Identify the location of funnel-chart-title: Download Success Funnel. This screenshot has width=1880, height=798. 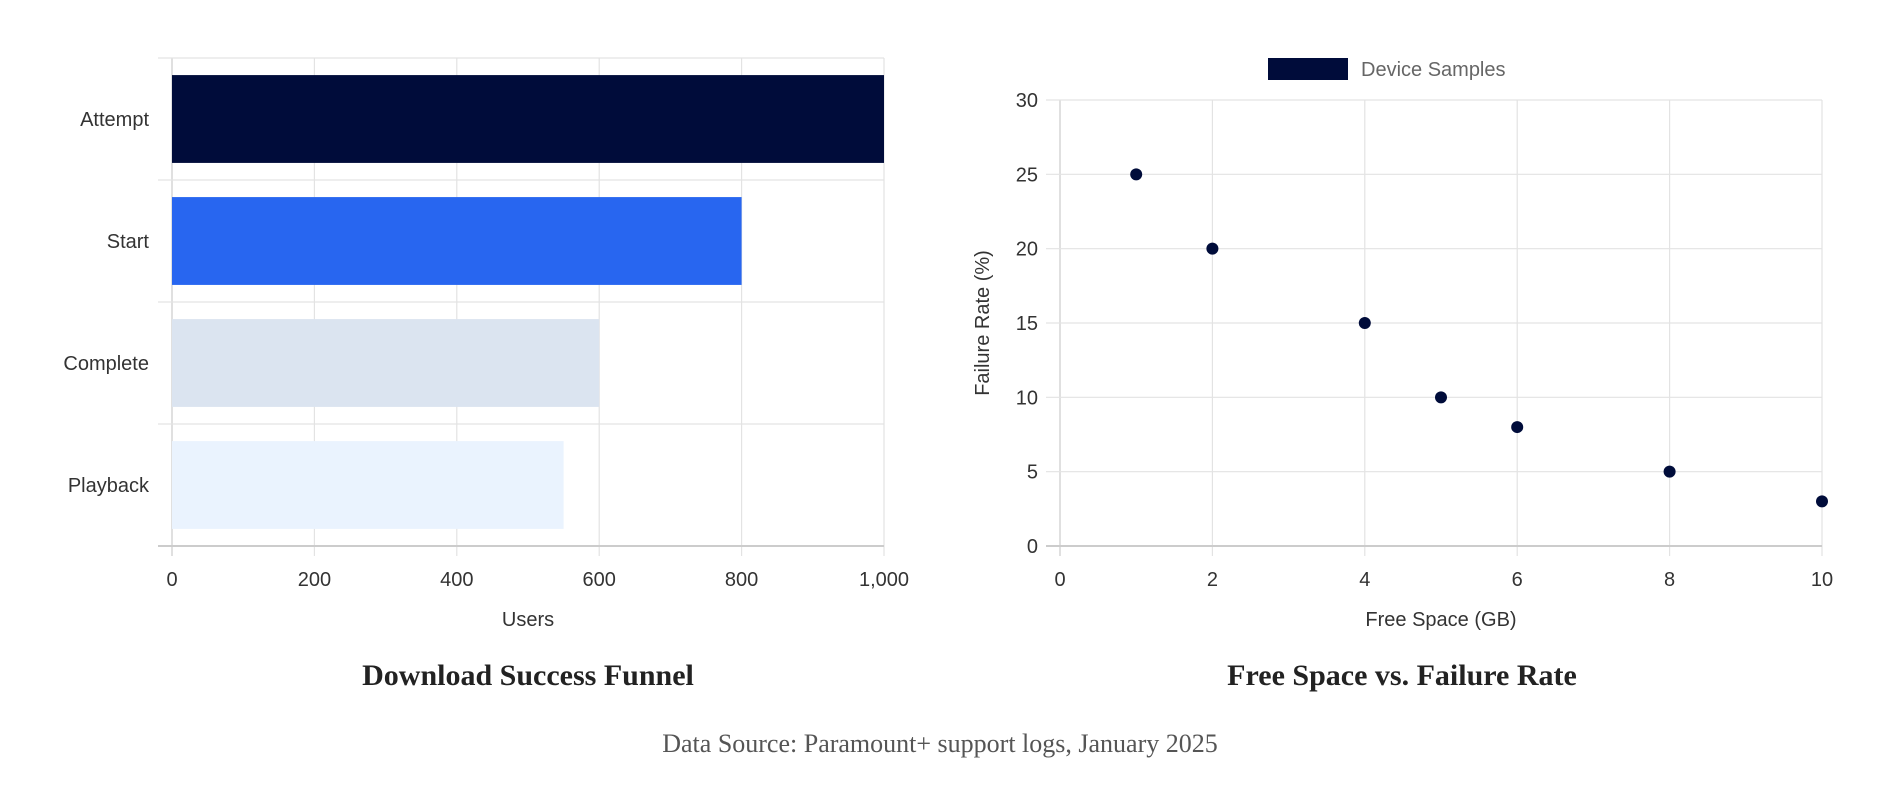
(528, 675).